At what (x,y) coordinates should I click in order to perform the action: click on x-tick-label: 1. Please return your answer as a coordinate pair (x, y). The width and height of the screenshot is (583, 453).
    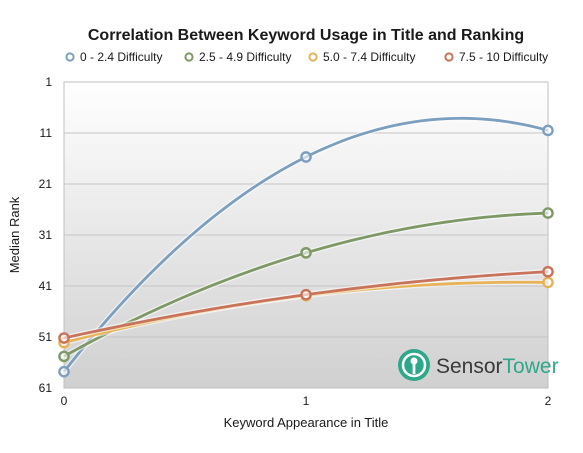
    Looking at the image, I should click on (306, 401).